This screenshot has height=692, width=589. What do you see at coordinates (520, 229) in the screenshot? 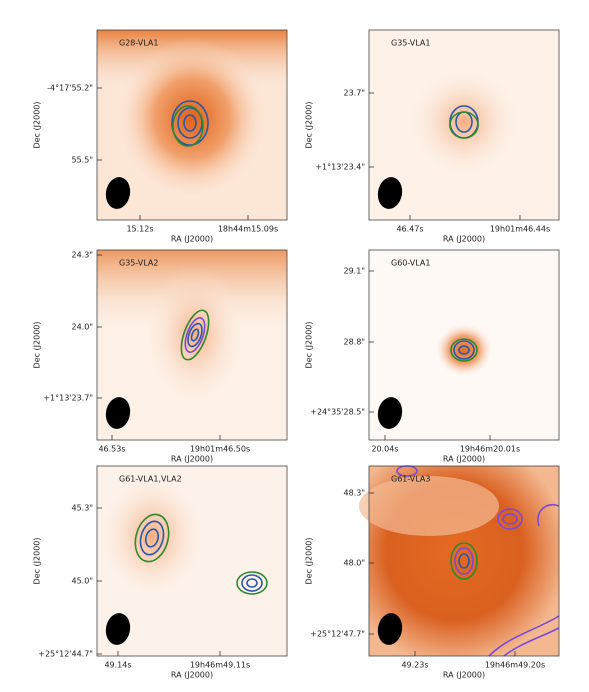
I see `x-tick-label: 19h01m46.44s` at bounding box center [520, 229].